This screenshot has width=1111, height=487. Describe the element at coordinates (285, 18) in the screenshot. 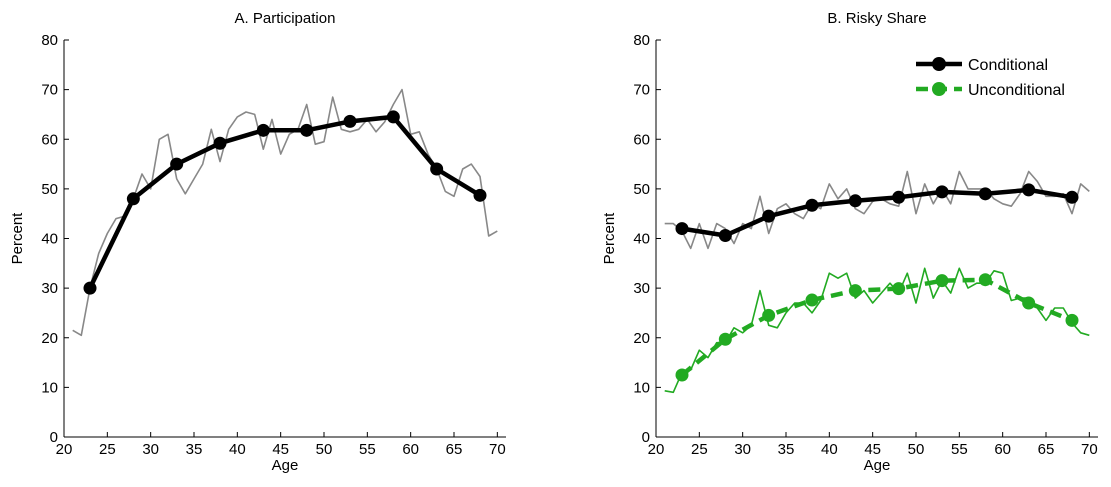

I see `chart-title: A. Participation` at that location.